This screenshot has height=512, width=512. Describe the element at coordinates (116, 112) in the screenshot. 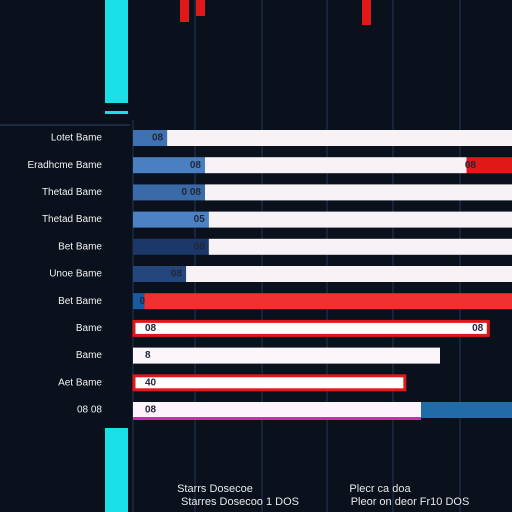

I see `cyan-line` at that location.